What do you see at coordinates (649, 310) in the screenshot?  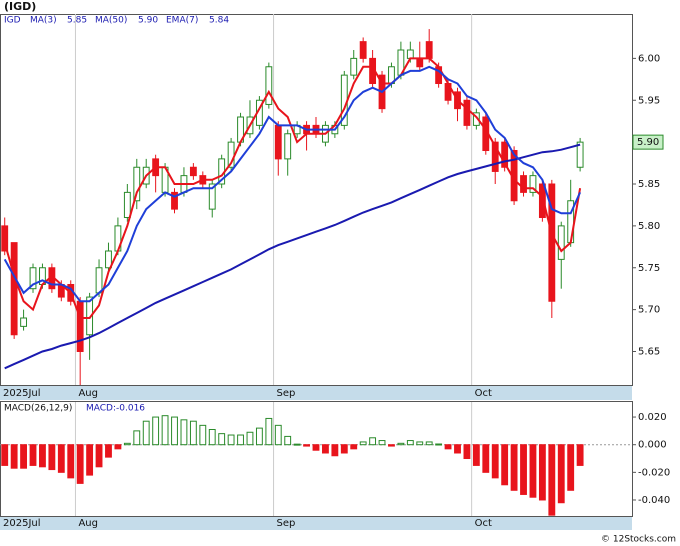 I see `y-tick-label: 5.70` at bounding box center [649, 310].